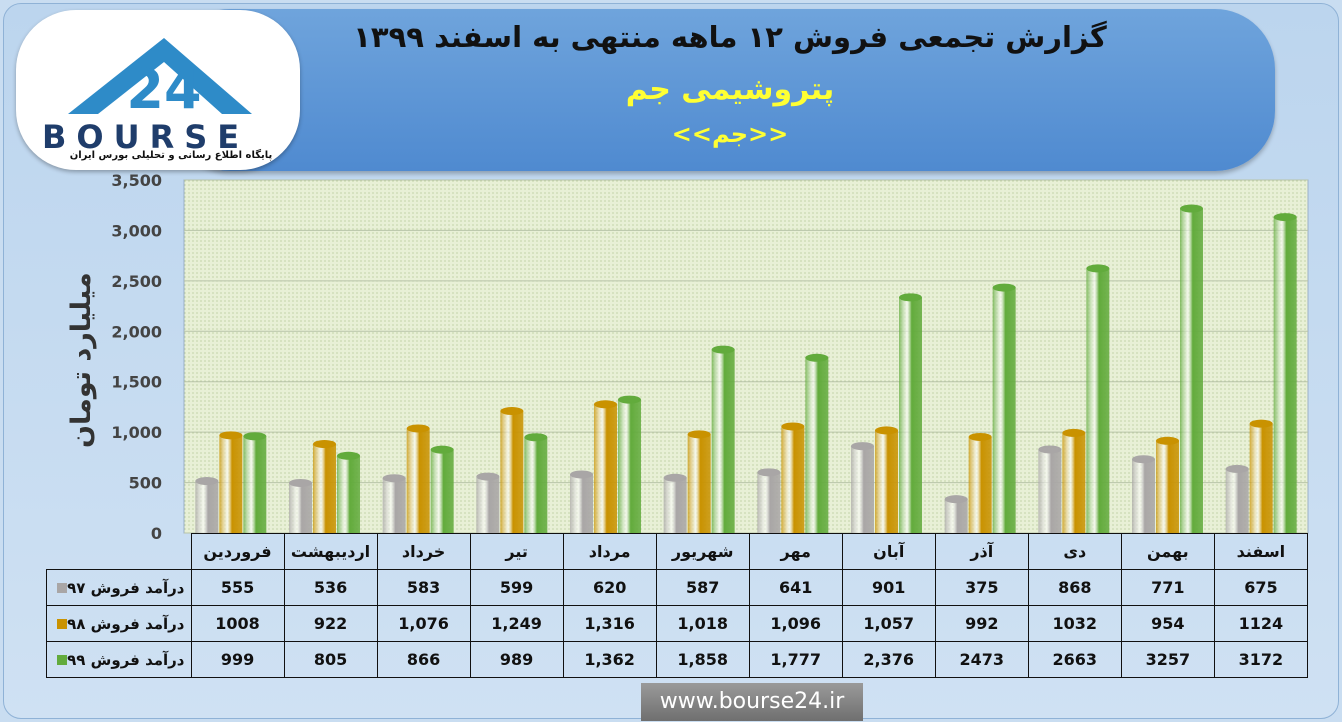  Describe the element at coordinates (730, 134) in the screenshot. I see `ticker-symbol: <<جم>>` at that location.